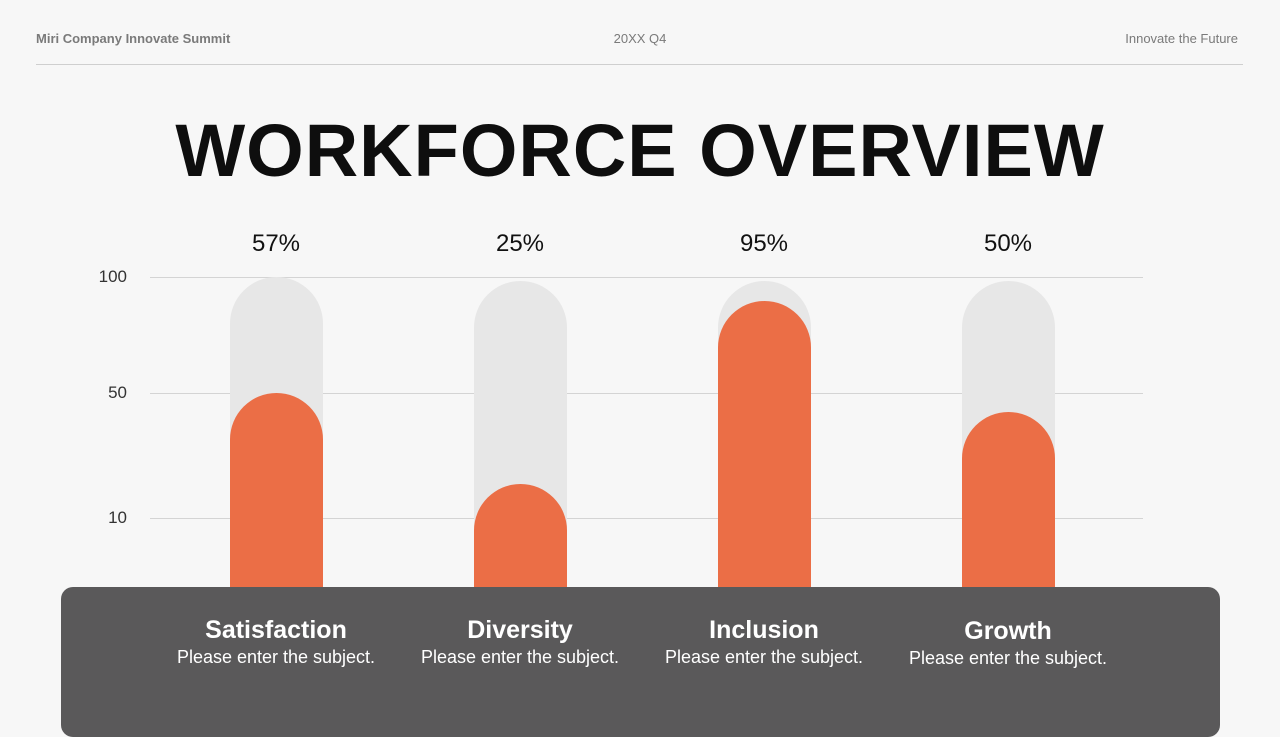  What do you see at coordinates (133, 38) in the screenshot?
I see `header-company: Miri Company Innovate Summit` at bounding box center [133, 38].